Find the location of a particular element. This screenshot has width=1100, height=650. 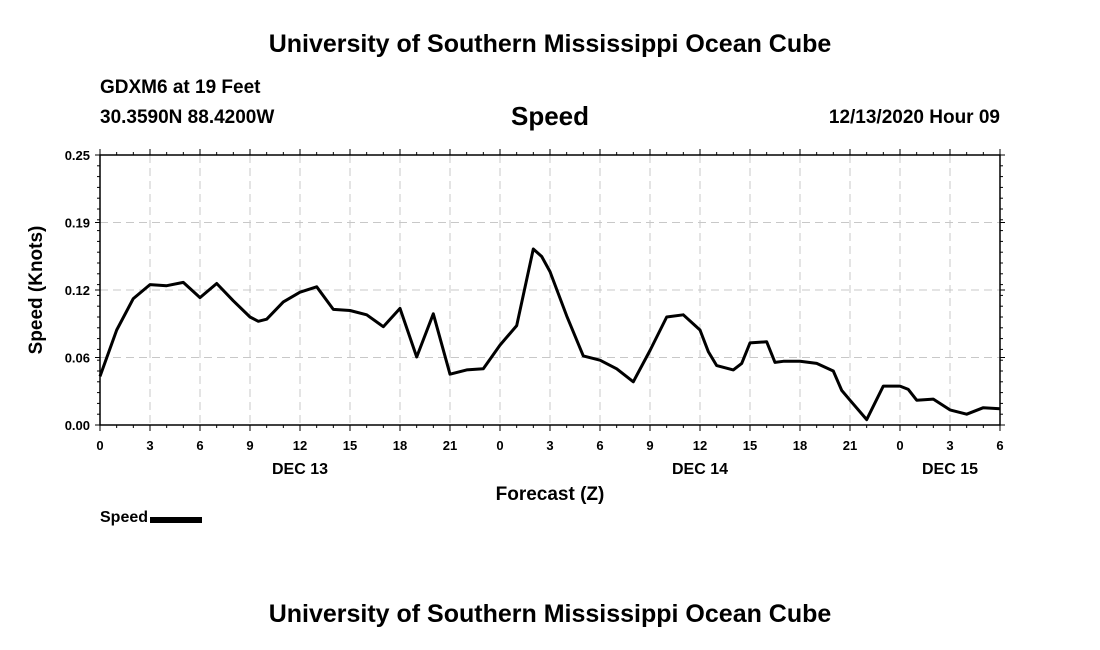

date-labels: DEC 13 DEC 14 DEC 15 is located at coordinates (625, 469).